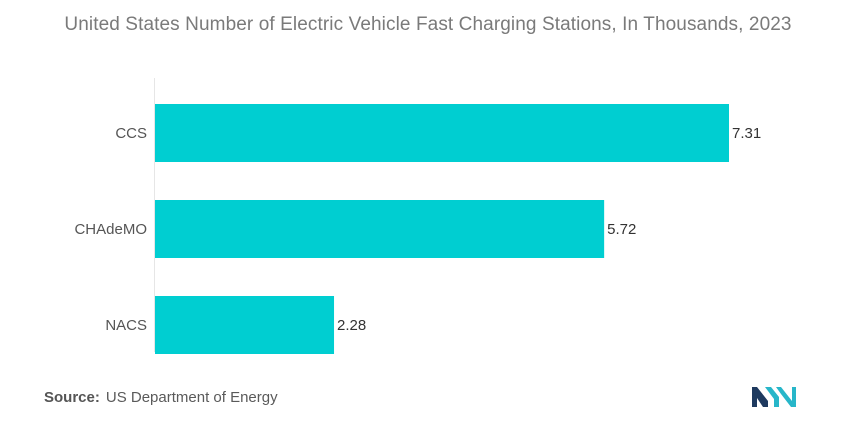 This screenshot has height=422, width=856. I want to click on bar-chademo, so click(380, 229).